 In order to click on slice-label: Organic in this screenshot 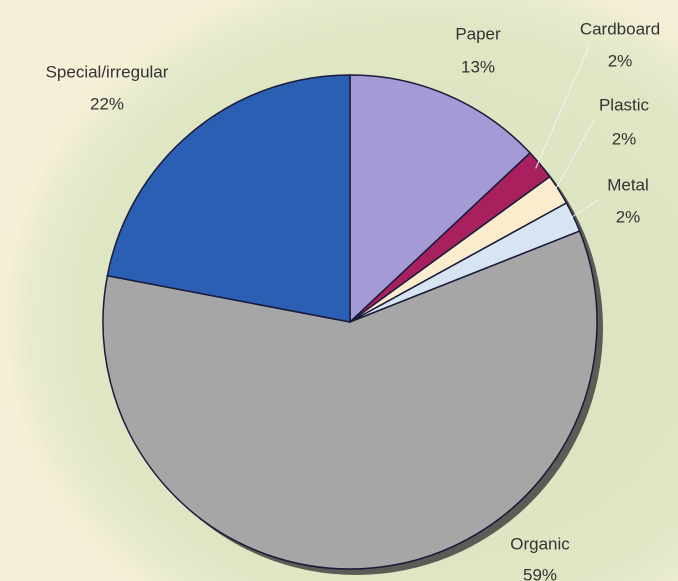, I will do `click(540, 543)`.